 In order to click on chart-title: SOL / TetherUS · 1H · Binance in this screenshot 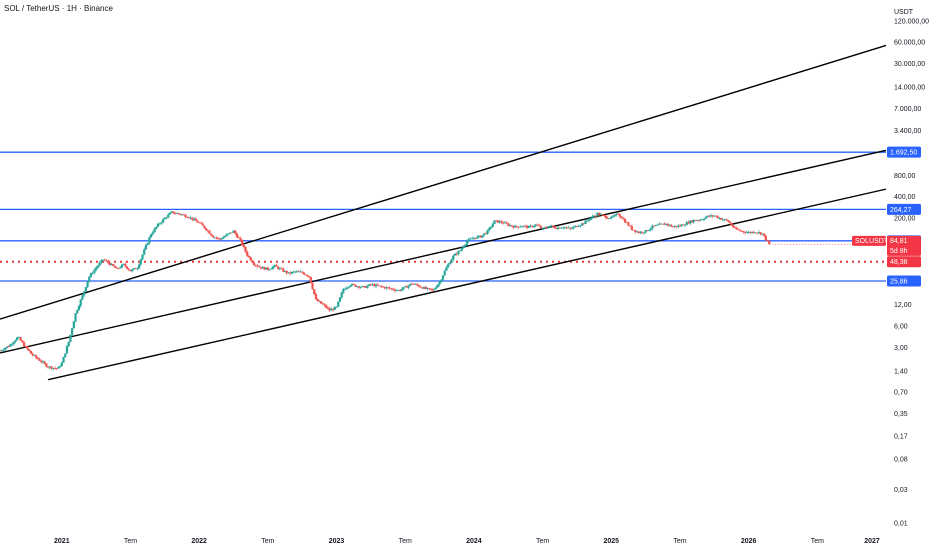, I will do `click(58, 8)`.